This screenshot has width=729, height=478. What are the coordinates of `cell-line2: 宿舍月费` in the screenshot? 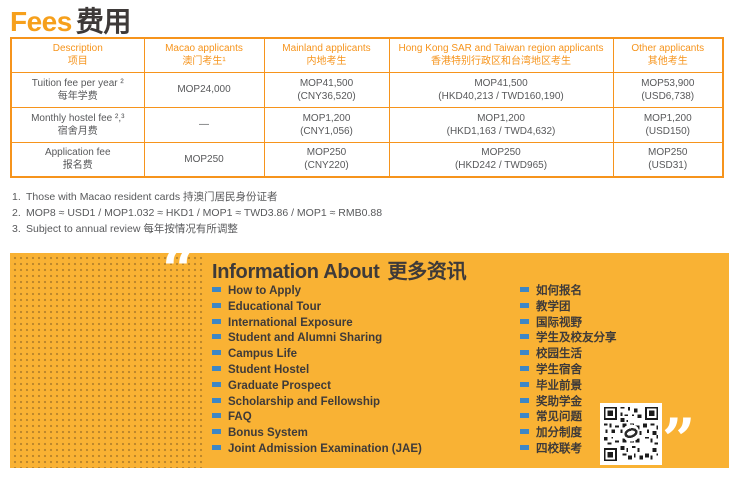 It's located at (77, 131).